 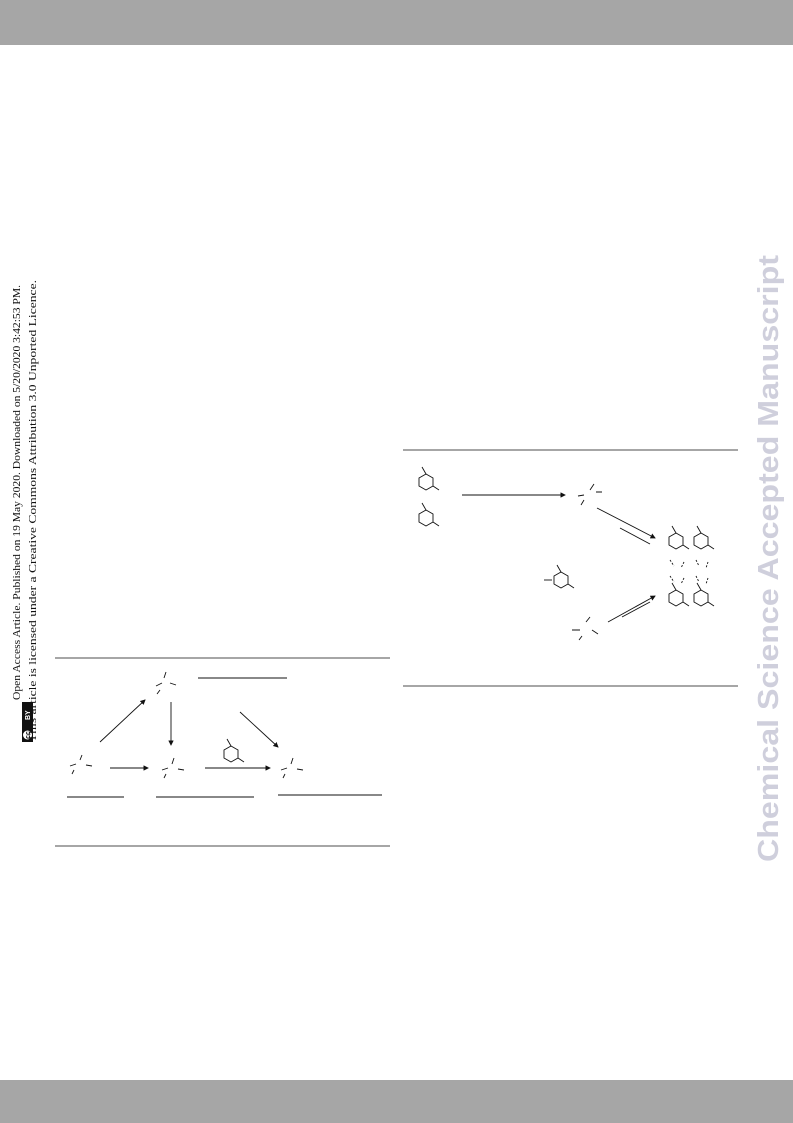 I want to click on scheme-right, so click(x=570, y=568).